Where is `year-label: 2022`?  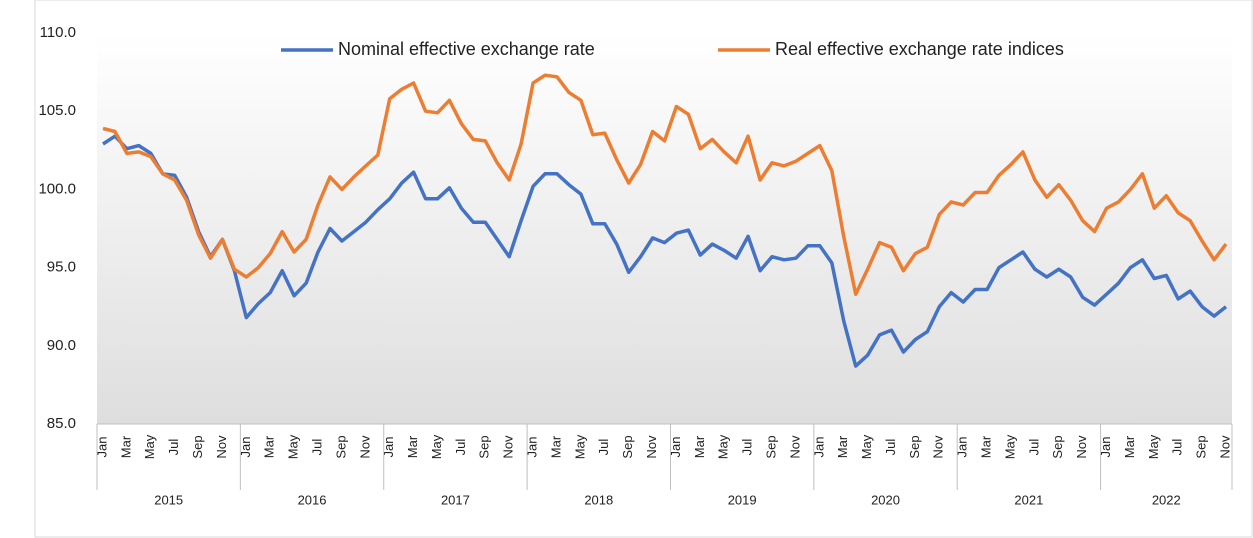
year-label: 2022 is located at coordinates (1166, 499).